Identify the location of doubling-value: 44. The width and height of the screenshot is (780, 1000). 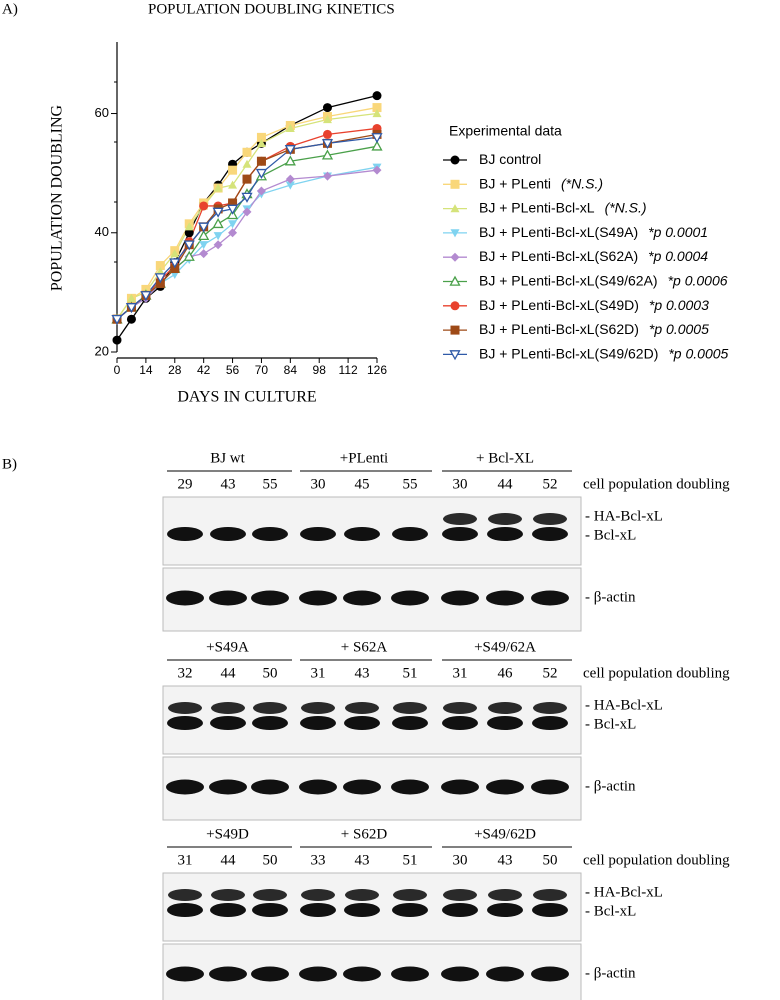
(506, 484).